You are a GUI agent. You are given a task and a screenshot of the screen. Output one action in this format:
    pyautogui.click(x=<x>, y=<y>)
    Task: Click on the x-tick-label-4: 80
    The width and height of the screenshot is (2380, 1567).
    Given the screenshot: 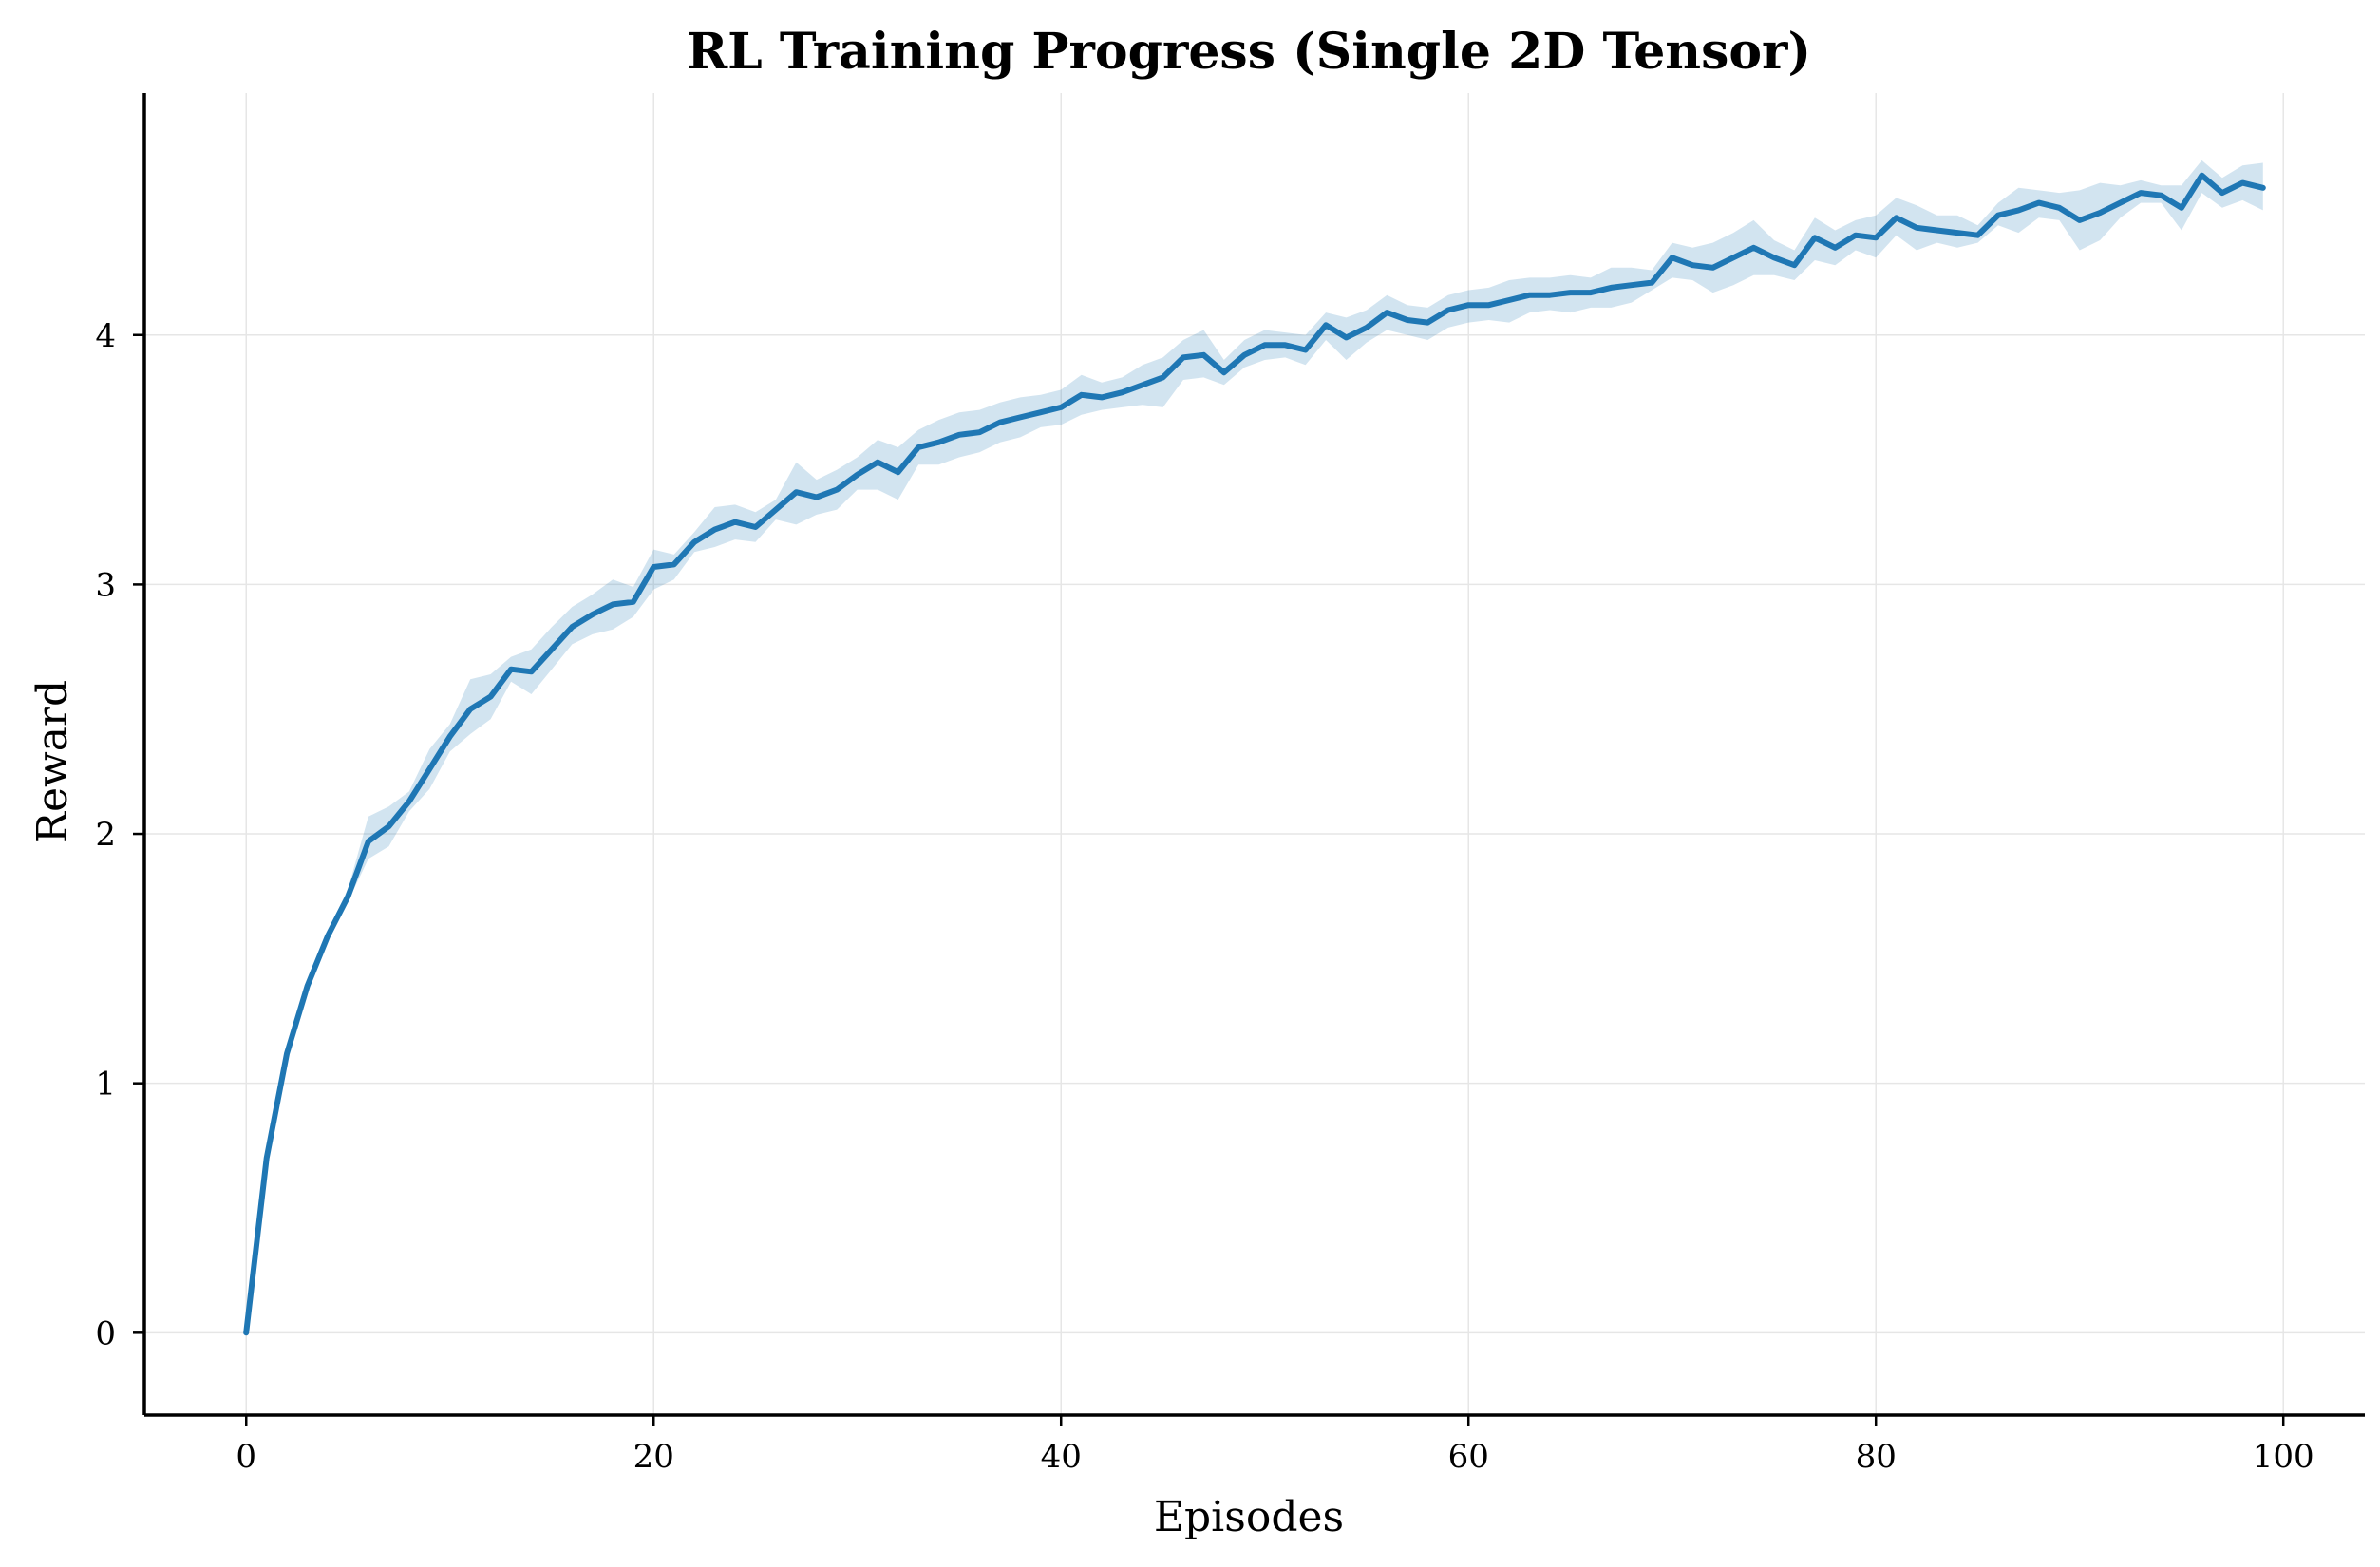 What is the action you would take?
    pyautogui.click(x=1877, y=1457)
    